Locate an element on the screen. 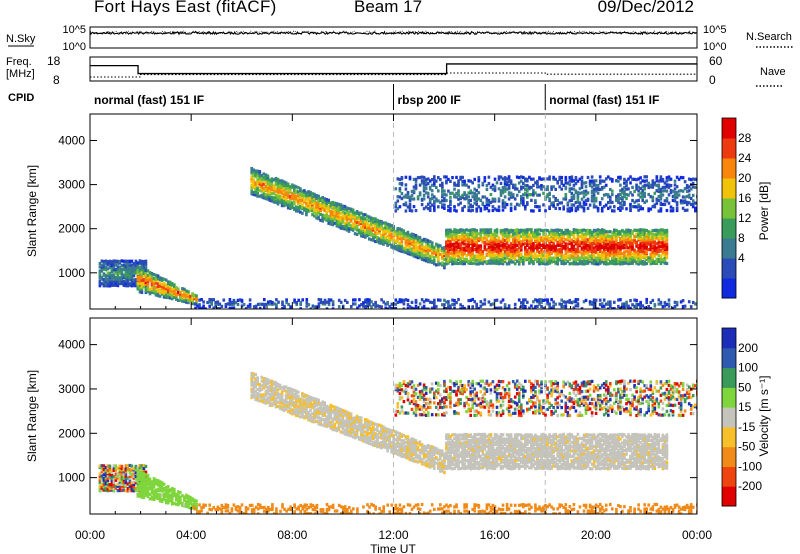 This screenshot has width=800, height=554. nsky-left-tick-bottom: 10^0 is located at coordinates (74, 47).